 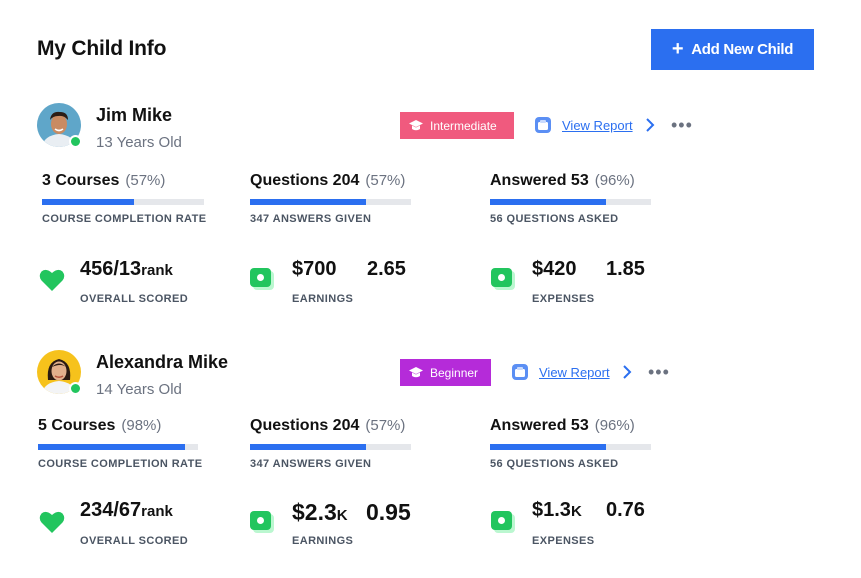 I want to click on add-new-child-label: Add New Child, so click(x=742, y=49).